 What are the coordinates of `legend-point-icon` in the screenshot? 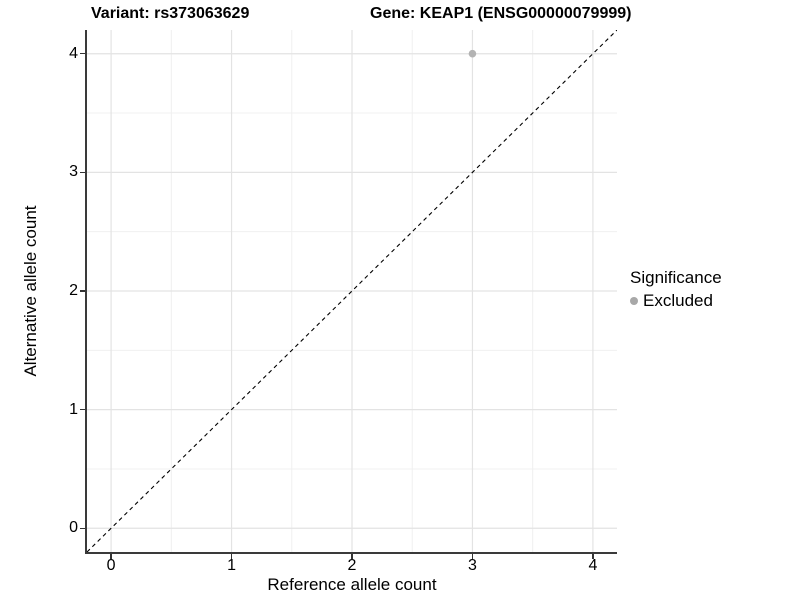 It's located at (634, 301).